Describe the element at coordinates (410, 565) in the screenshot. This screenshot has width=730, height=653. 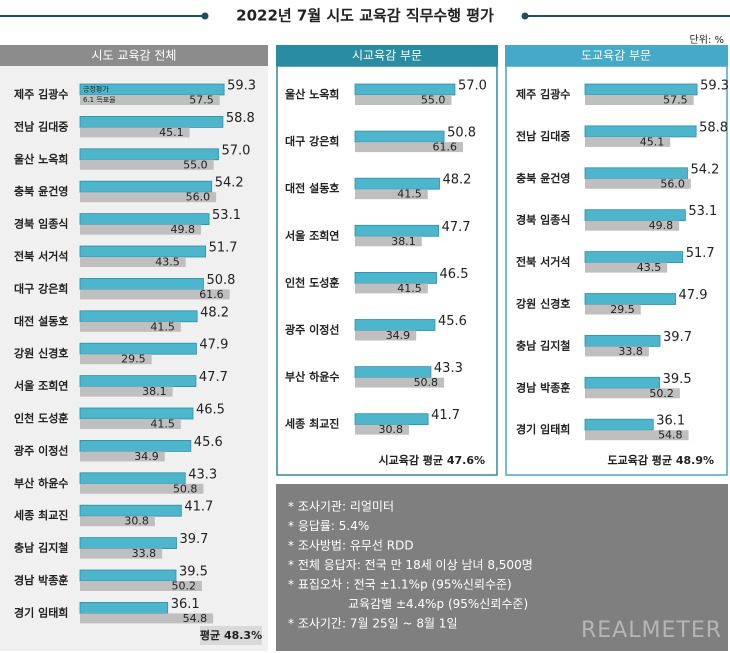
I see `note: * 전체 응답자: 전국 만 18세 이상 남녀 8,500명` at that location.